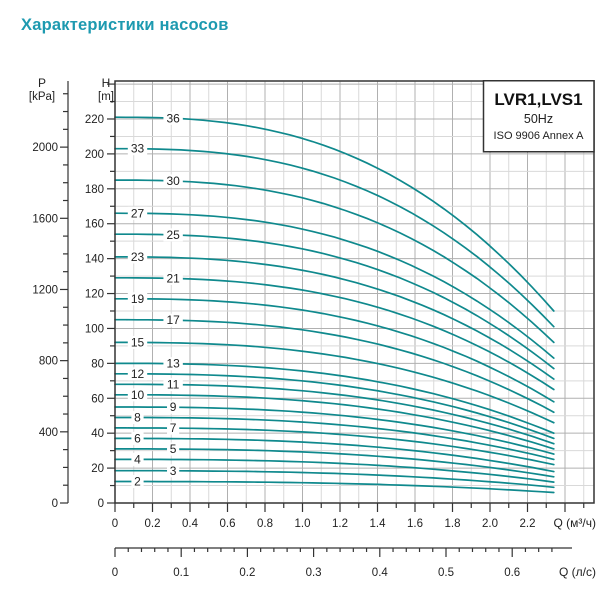  Describe the element at coordinates (137, 417) in the screenshot. I see `curve-stage-label: 8` at that location.